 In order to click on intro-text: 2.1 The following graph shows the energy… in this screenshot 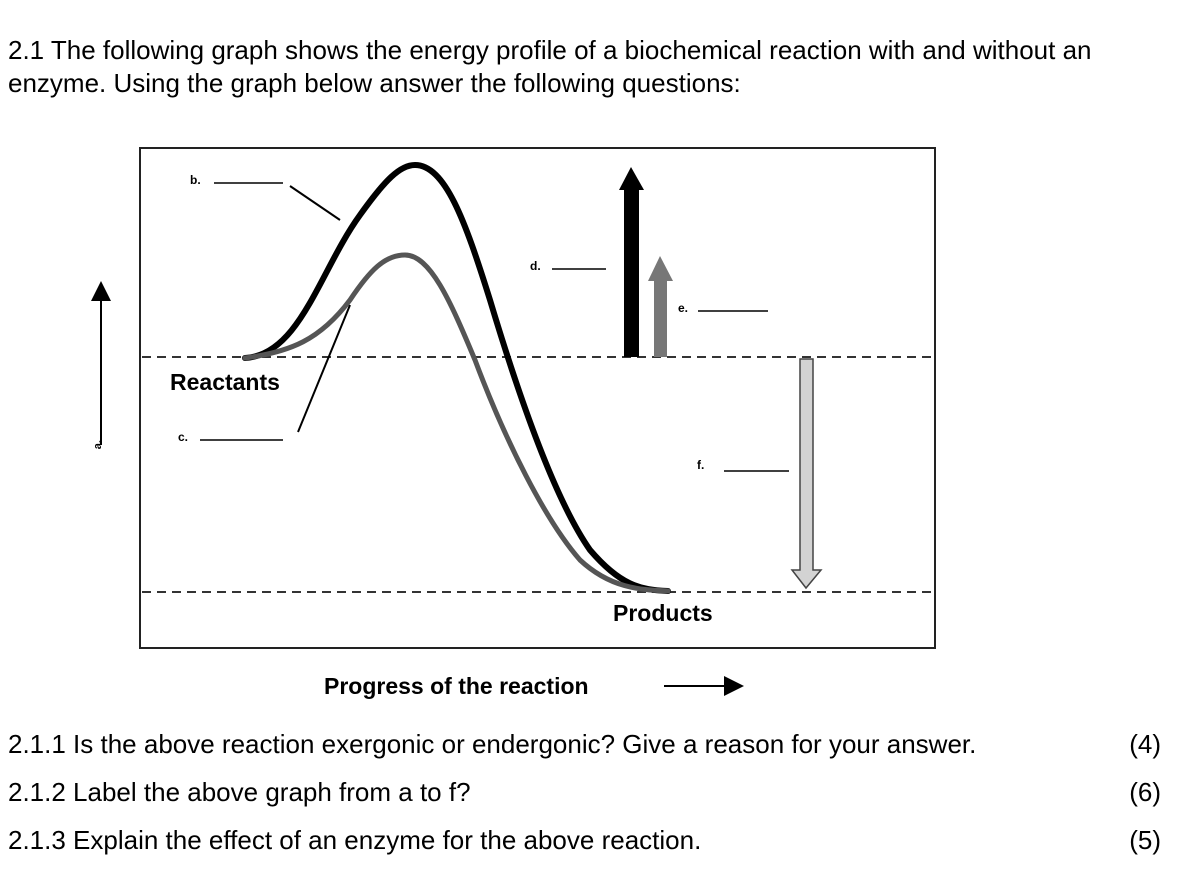, I will do `click(550, 66)`.